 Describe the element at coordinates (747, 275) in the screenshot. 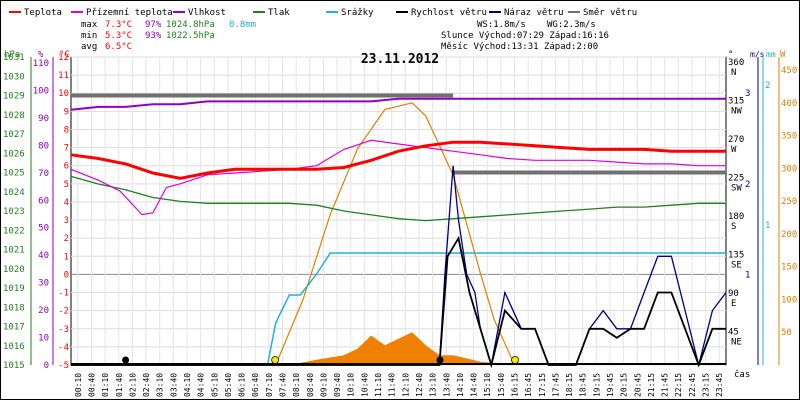

I see `tick-wind: 1` at that location.